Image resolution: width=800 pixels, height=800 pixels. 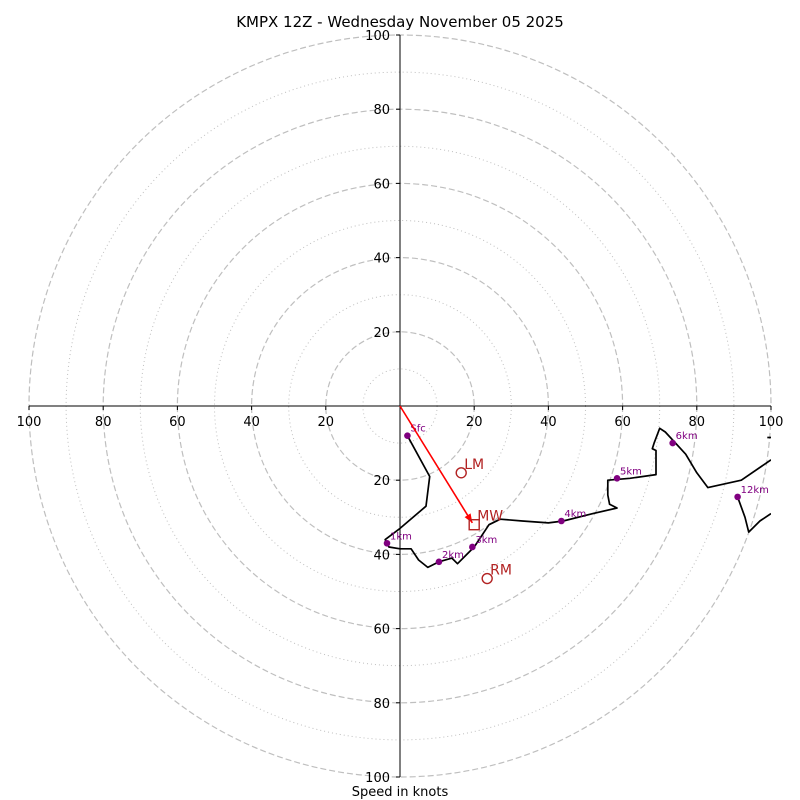 I want to click on storm-label-rm: RM, so click(x=501, y=571).